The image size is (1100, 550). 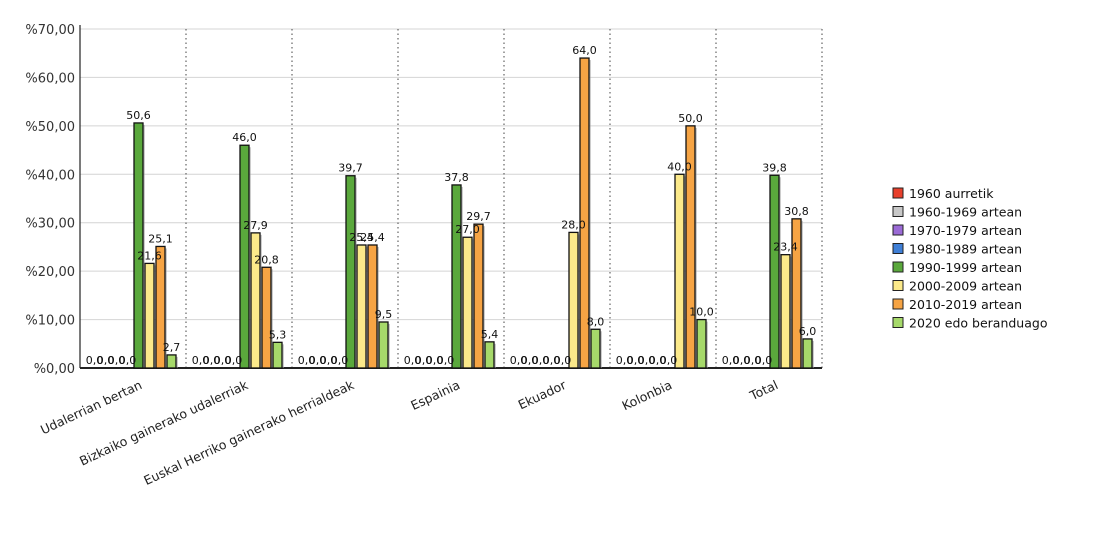 What do you see at coordinates (965, 267) in the screenshot?
I see `legend-label: 1990-1999 artean` at bounding box center [965, 267].